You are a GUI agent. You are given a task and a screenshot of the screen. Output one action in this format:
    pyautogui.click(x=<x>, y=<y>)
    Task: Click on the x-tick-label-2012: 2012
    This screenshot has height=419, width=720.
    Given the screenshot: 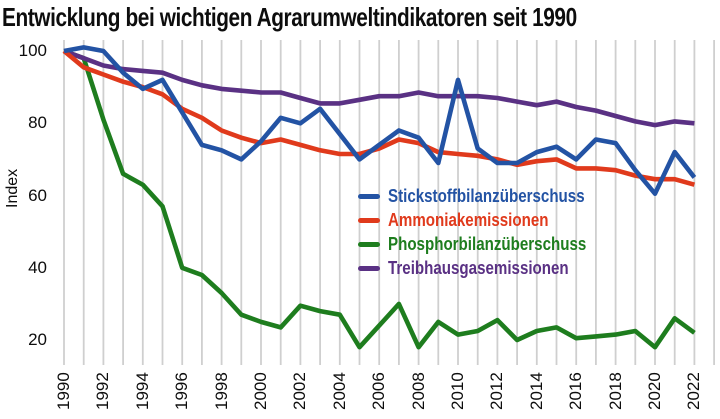 What is the action you would take?
    pyautogui.click(x=497, y=391)
    